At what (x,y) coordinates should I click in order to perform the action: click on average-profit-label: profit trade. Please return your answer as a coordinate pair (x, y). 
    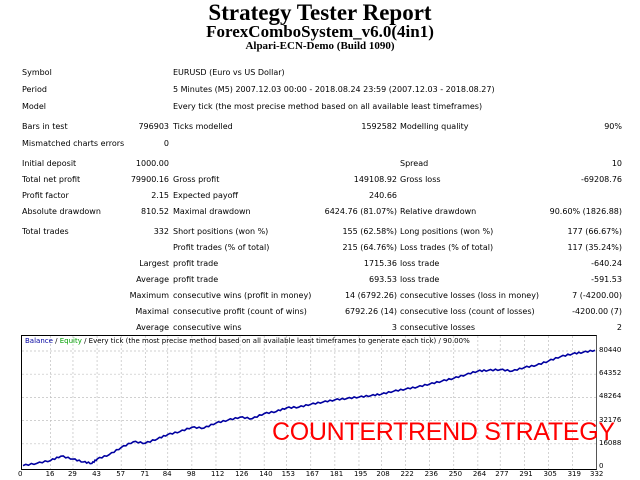
    Looking at the image, I should click on (196, 279).